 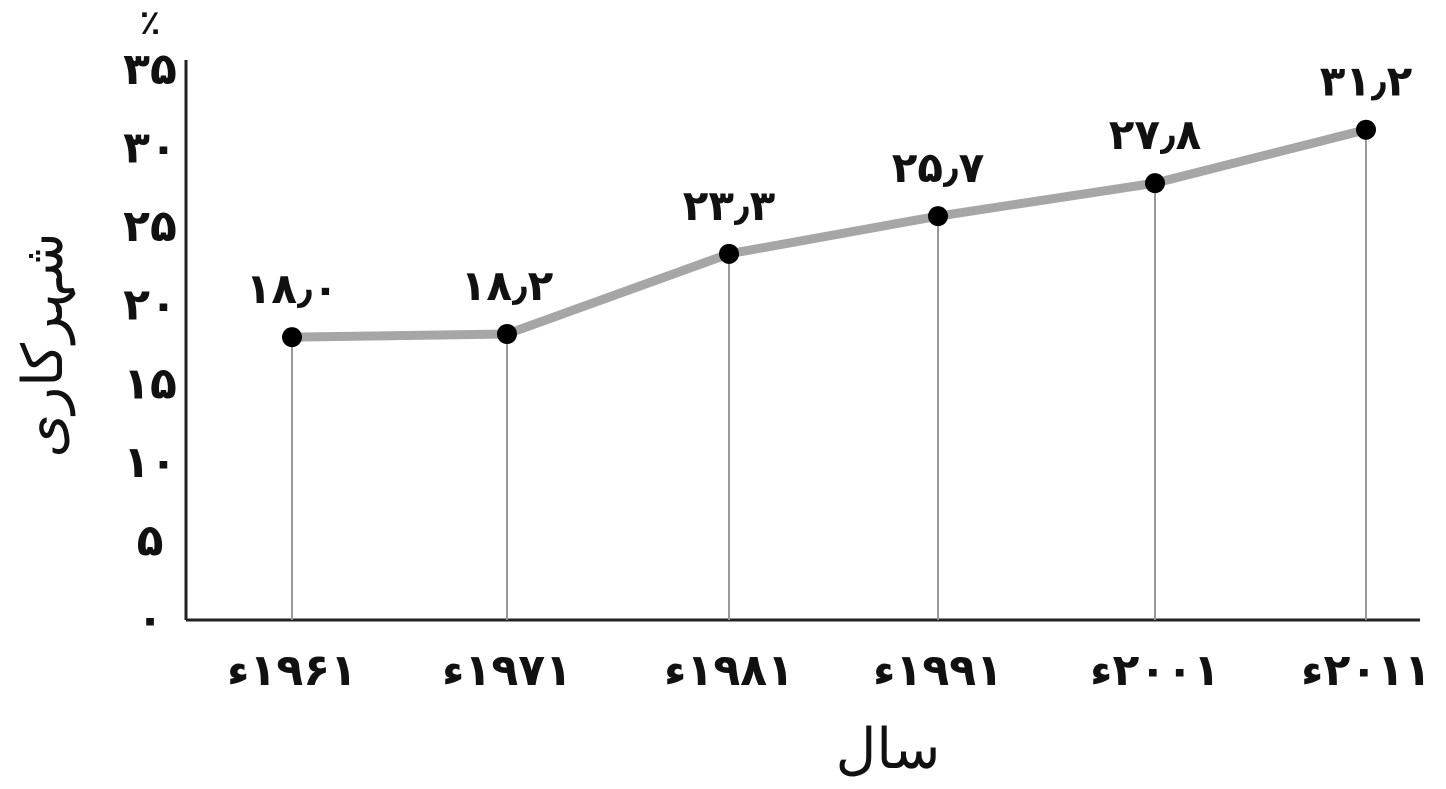 I want to click on data-label: ۲۵٫۷, so click(x=938, y=167).